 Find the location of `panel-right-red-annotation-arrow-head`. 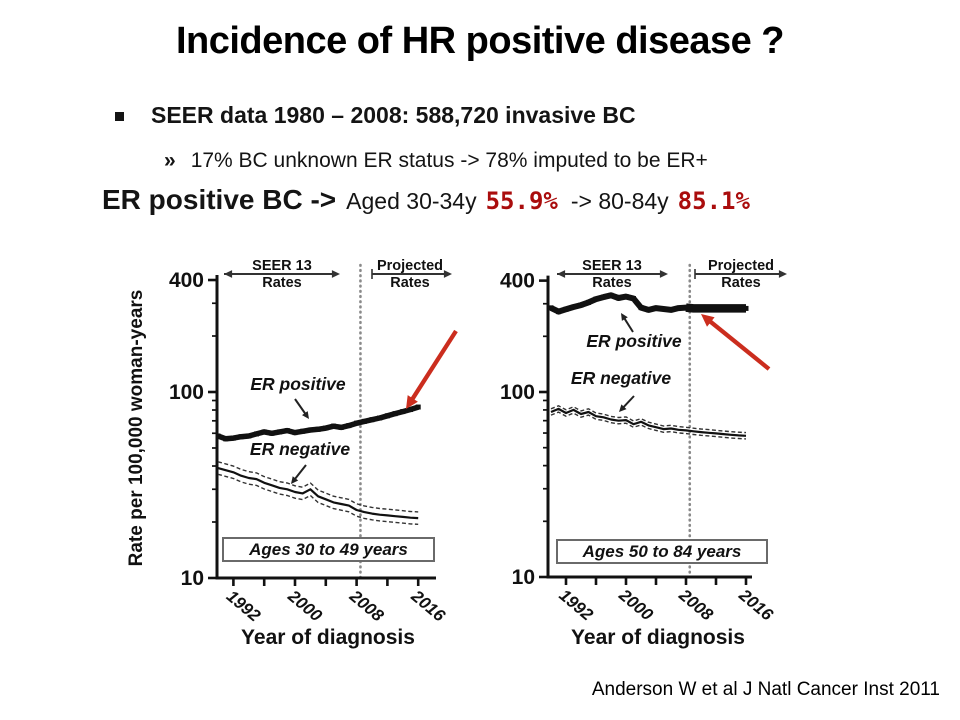

panel-right-red-annotation-arrow-head is located at coordinates (708, 320).